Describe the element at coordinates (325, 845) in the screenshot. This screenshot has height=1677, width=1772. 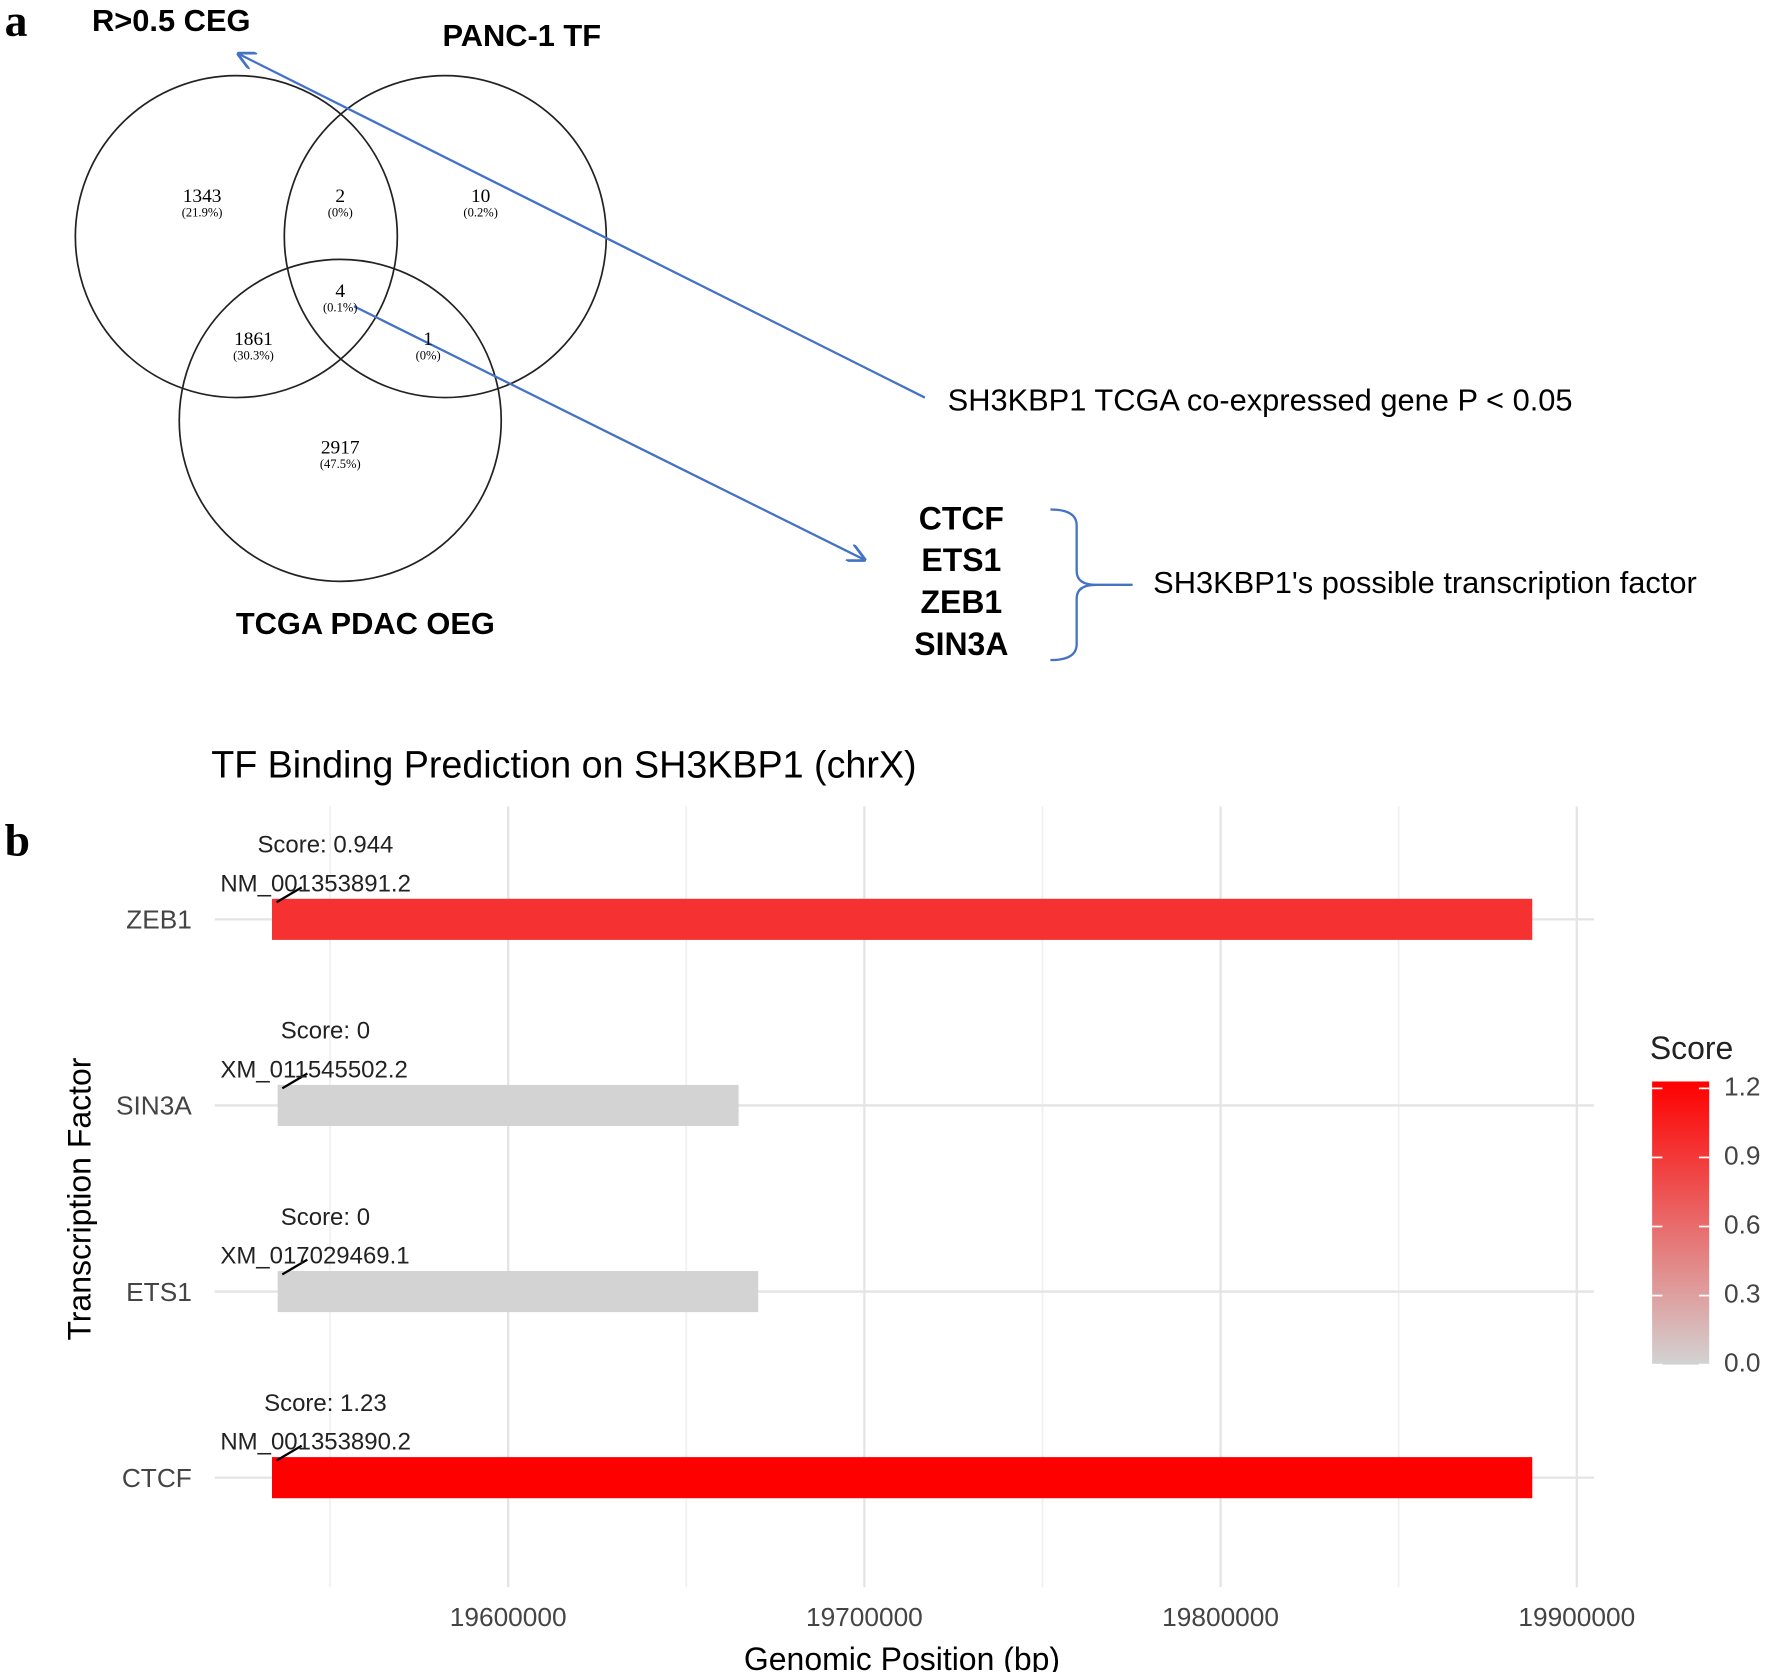
I see `score-label: Score: 0.944` at that location.